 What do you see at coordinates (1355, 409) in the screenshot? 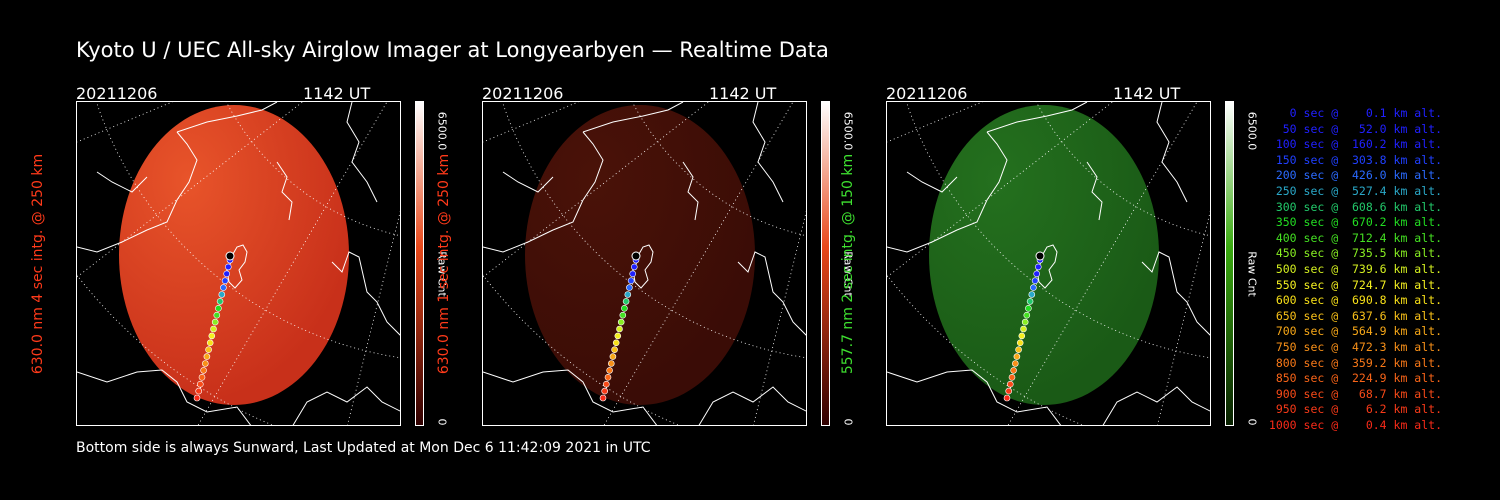
I see `legend-entry: 950 sec @ 6.2 km alt.` at bounding box center [1355, 409].